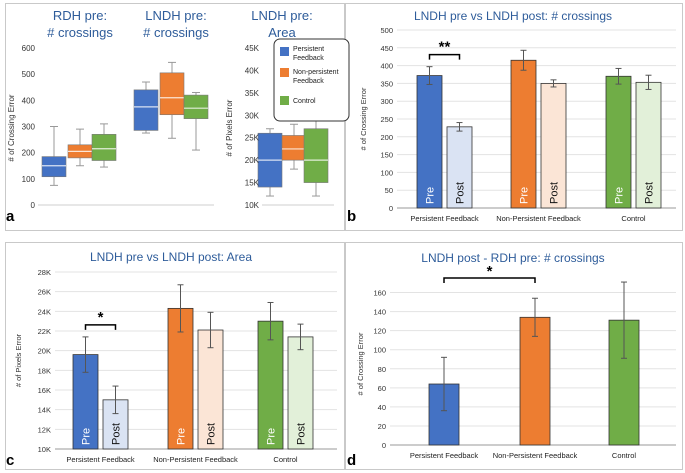  I want to click on chart-area-pre-post-ytick-4: 18K, so click(44, 370).